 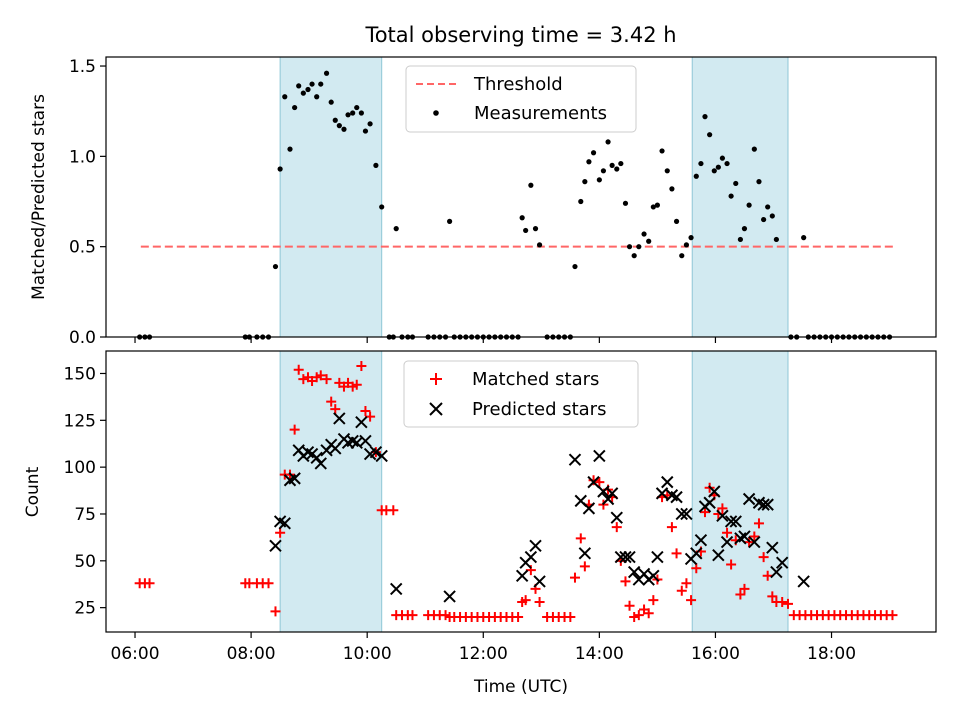 I want to click on legend-matched-swatch, so click(x=436, y=379).